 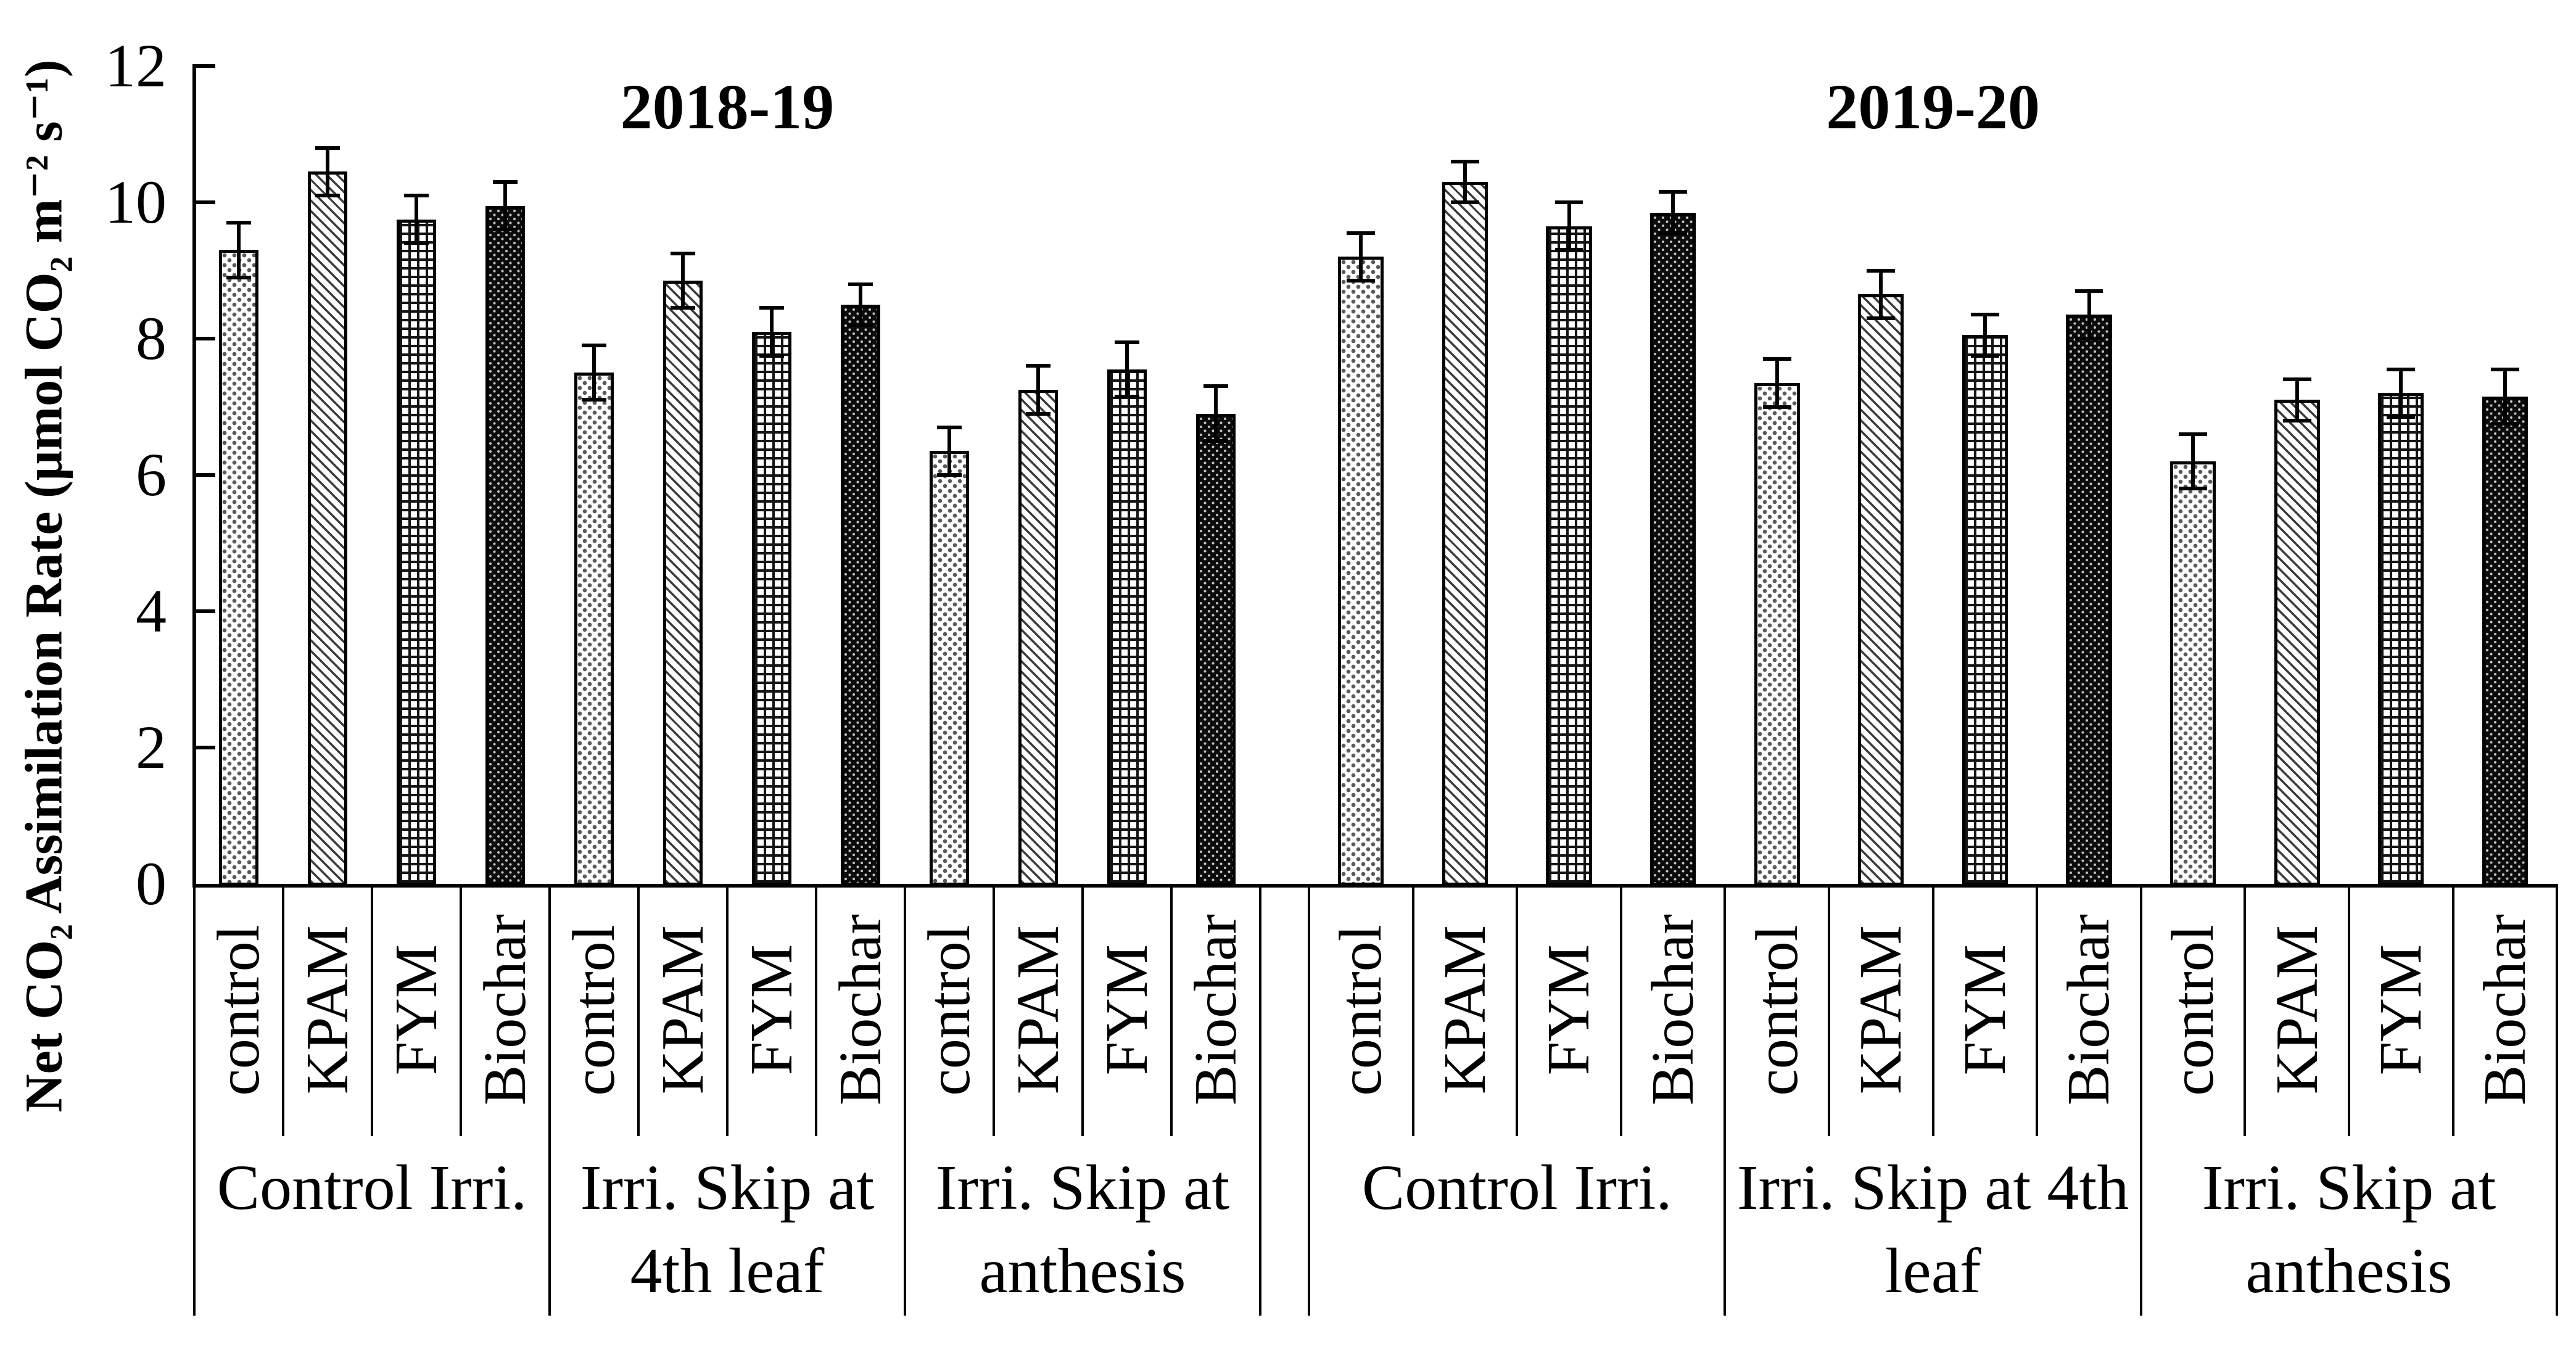 What do you see at coordinates (1082, 1229) in the screenshot?
I see `irrigation-group-label: Irri. Skip at anthesis` at bounding box center [1082, 1229].